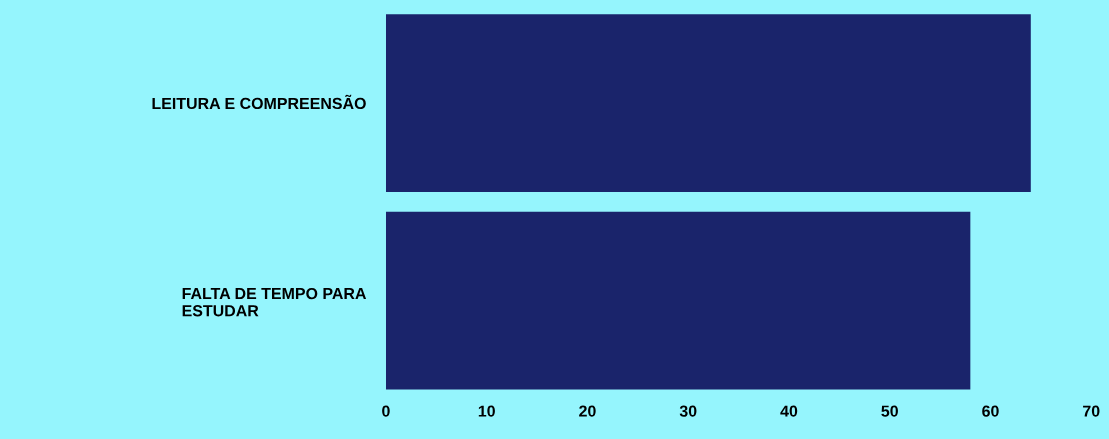 This screenshot has width=1109, height=439. I want to click on x-tick-label: 50, so click(889, 411).